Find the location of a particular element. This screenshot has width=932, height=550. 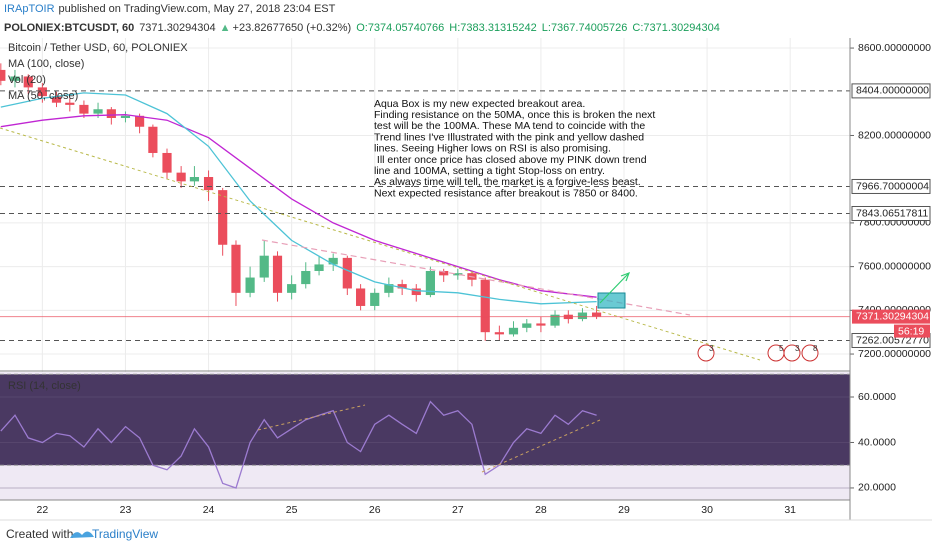

low: L:7367.74005726 is located at coordinates (585, 28).